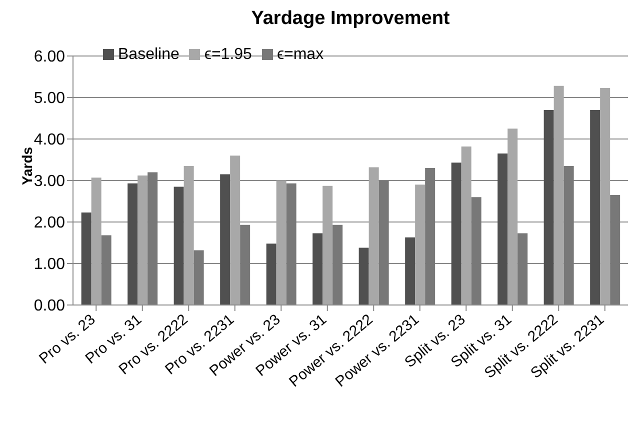 The image size is (641, 443). What do you see at coordinates (50, 223) in the screenshot?
I see `y-tick-label: 2.00` at bounding box center [50, 223].